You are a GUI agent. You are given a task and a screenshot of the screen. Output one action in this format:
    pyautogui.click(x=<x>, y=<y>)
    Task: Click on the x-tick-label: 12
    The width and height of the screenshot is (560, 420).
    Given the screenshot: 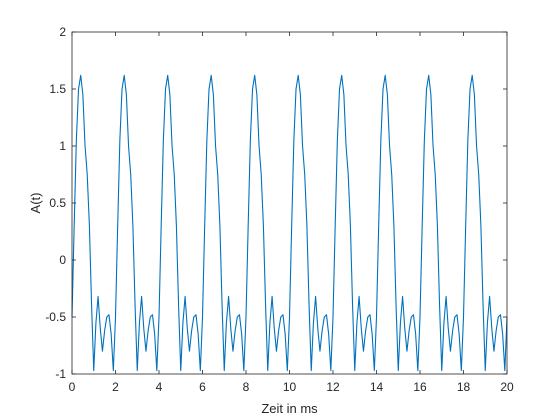 What is the action you would take?
    pyautogui.click(x=333, y=387)
    